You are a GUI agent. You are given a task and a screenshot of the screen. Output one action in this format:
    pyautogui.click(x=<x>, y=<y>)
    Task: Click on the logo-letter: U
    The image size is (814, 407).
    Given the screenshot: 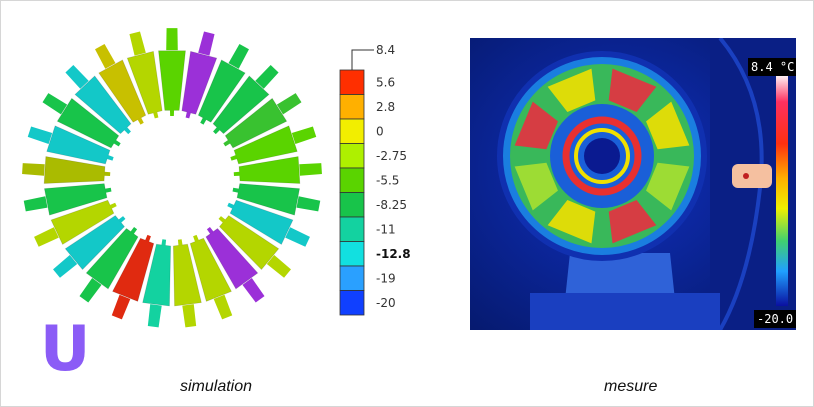 What is the action you would take?
    pyautogui.click(x=65, y=348)
    